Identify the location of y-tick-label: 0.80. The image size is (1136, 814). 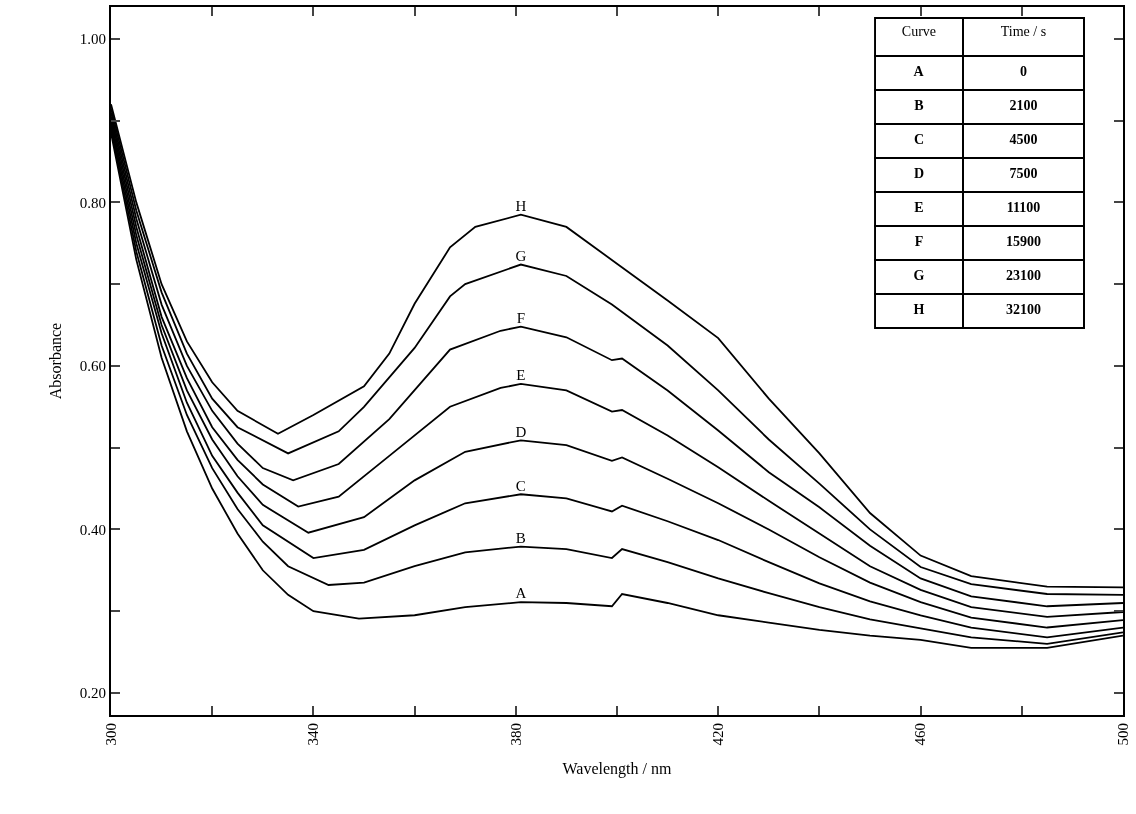
(92, 202).